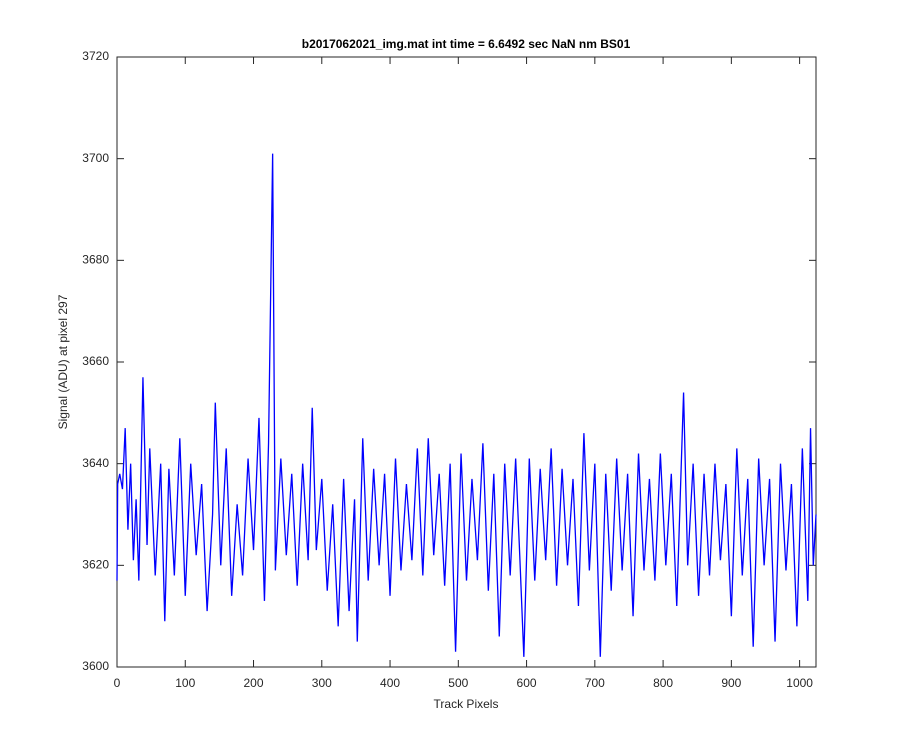 The width and height of the screenshot is (900, 750). Describe the element at coordinates (185, 683) in the screenshot. I see `x-tick-label: 100` at that location.